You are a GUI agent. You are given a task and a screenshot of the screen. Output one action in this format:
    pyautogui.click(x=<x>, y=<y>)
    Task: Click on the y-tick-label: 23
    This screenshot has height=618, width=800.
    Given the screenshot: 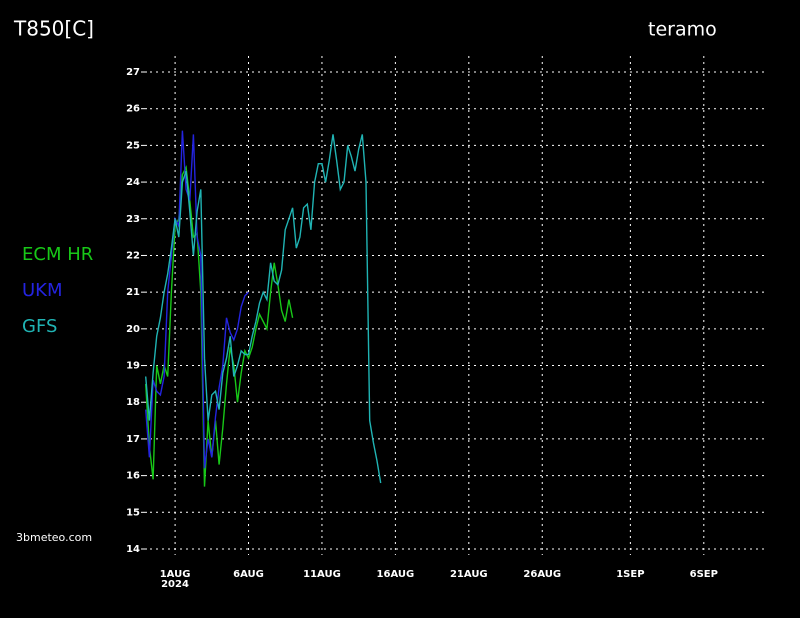 What is the action you would take?
    pyautogui.click(x=133, y=219)
    